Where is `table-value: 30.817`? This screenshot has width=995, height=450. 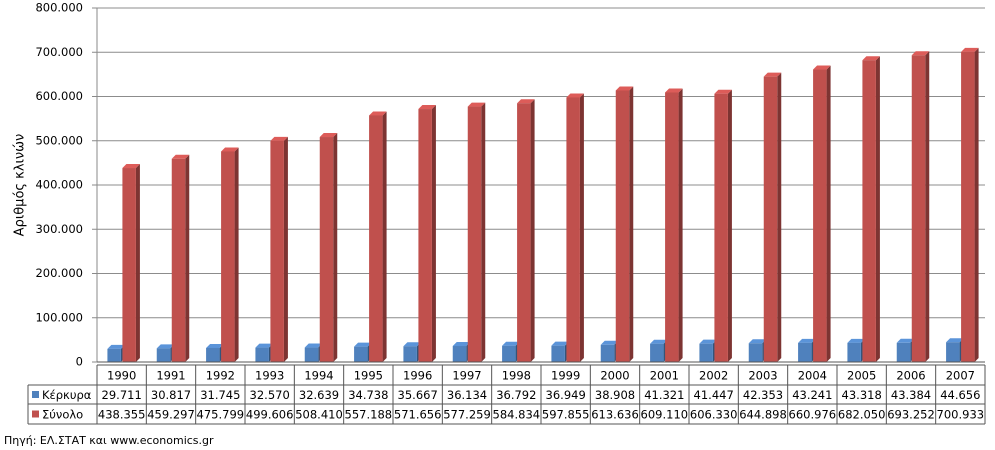
table-value: 30.817 is located at coordinates (171, 395).